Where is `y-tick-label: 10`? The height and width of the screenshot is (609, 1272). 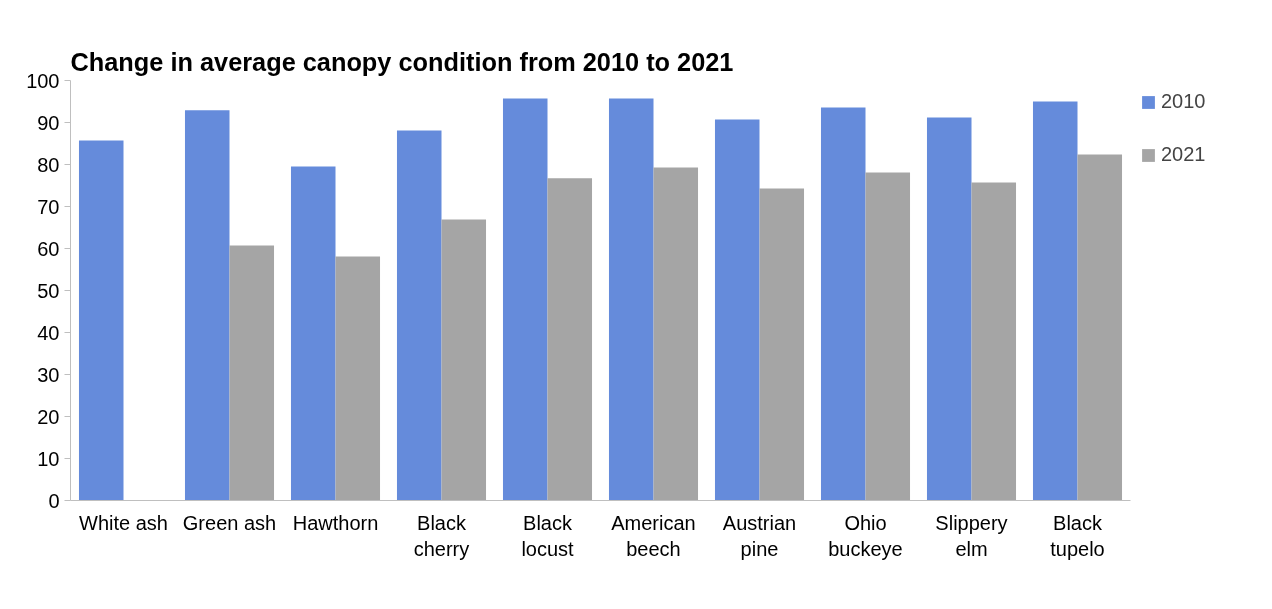 y-tick-label: 10 is located at coordinates (48, 458).